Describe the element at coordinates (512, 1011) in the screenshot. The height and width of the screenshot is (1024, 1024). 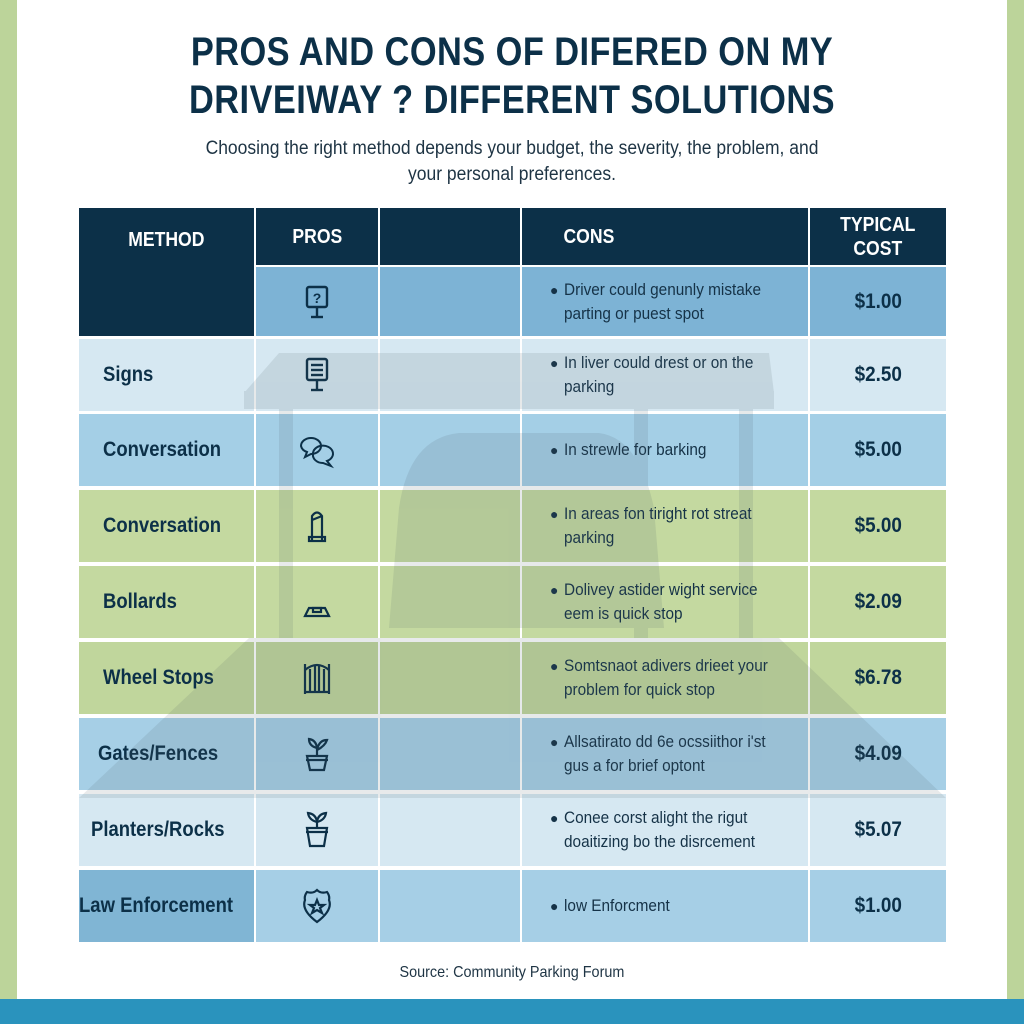
I see `bottom-accent-bar` at that location.